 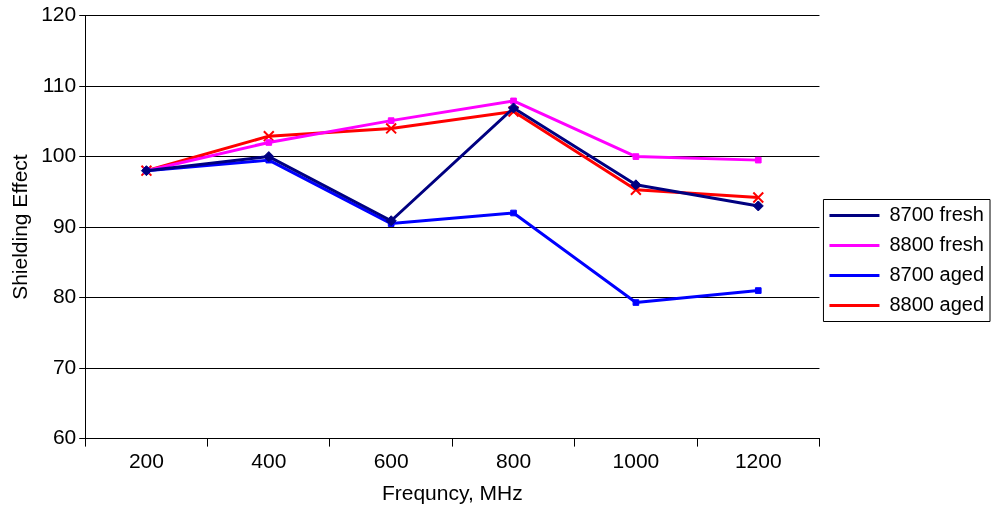 I want to click on y-tick-label: 110, so click(x=59, y=84).